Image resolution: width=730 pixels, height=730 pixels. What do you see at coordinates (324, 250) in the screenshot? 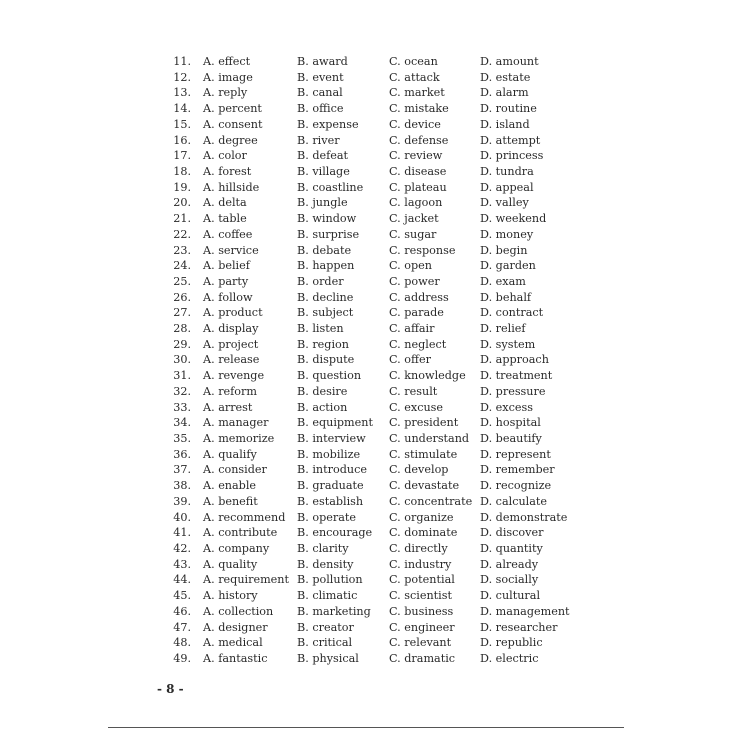
I see `option-b: B. debate` at bounding box center [324, 250].